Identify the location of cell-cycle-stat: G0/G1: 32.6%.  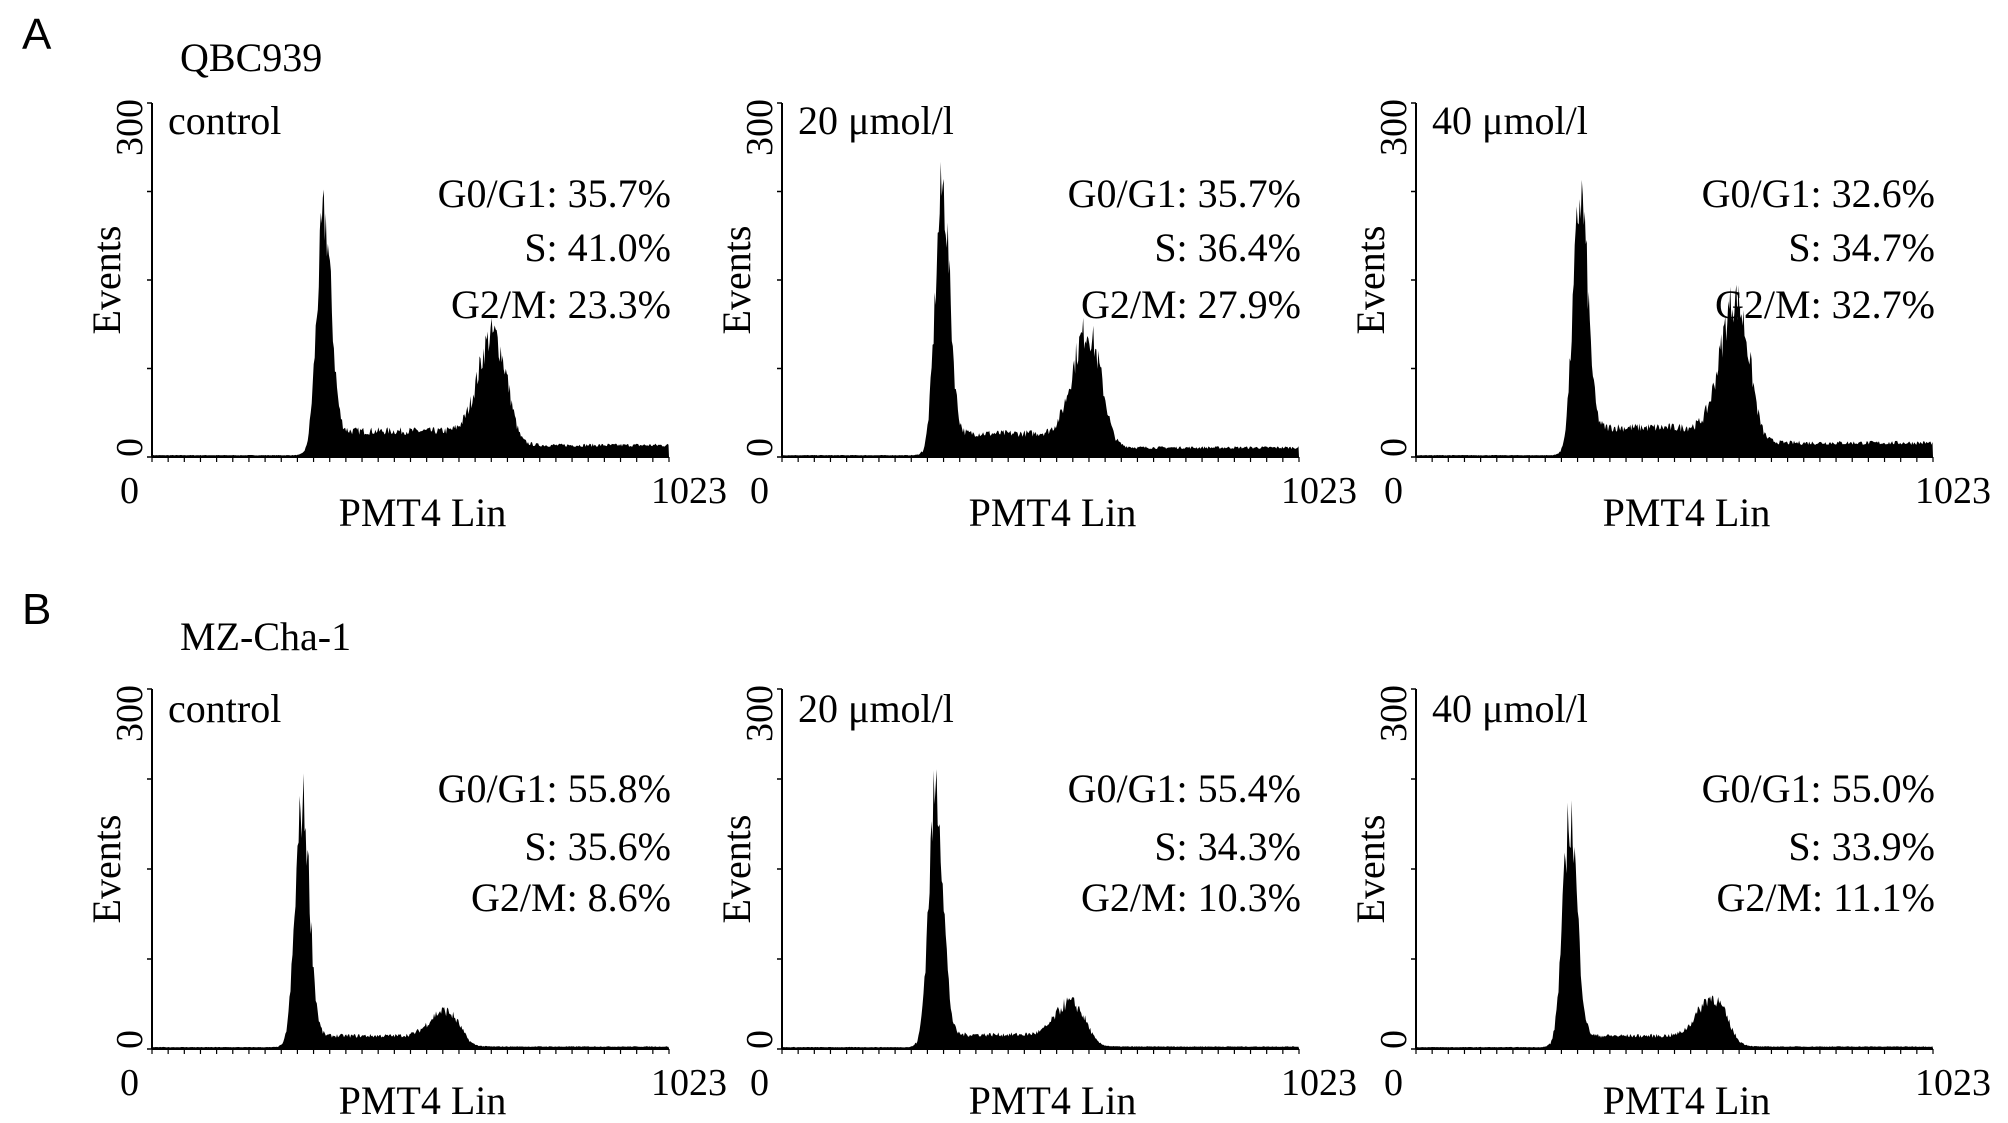
(1818, 193).